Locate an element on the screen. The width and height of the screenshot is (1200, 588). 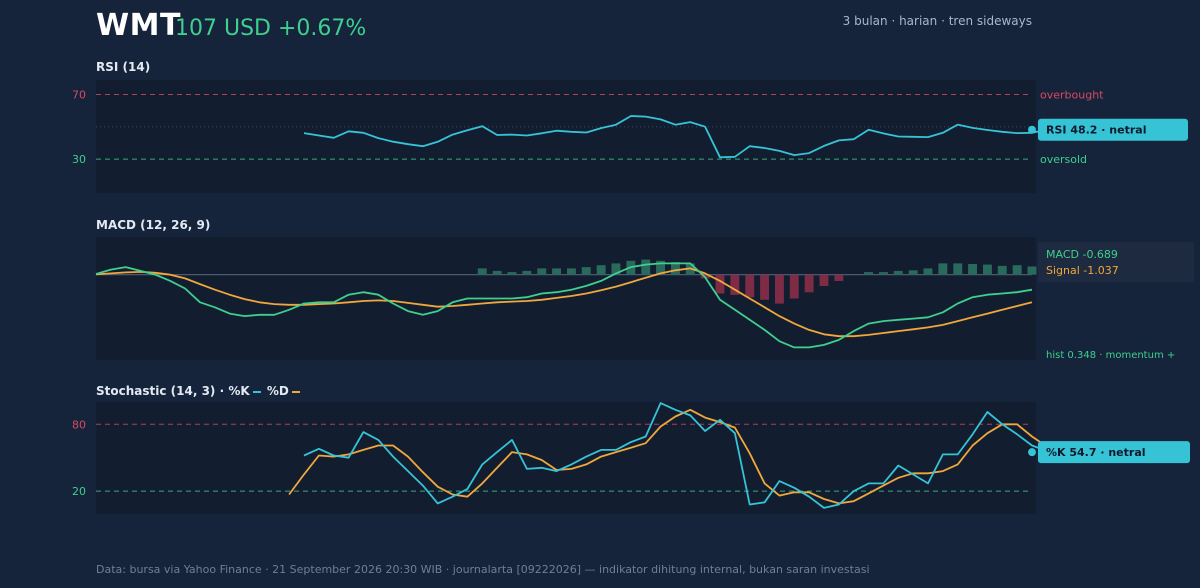
stoch-panel-title: Stochastic (14, 3) · %K %D is located at coordinates (199, 391).